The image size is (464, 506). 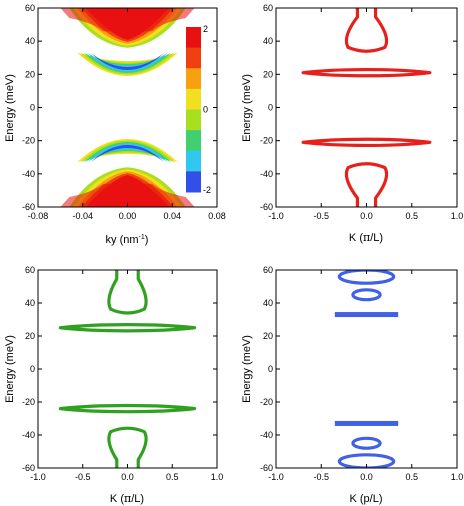 What do you see at coordinates (172, 216) in the screenshot?
I see `x-tick-label: 0.04` at bounding box center [172, 216].